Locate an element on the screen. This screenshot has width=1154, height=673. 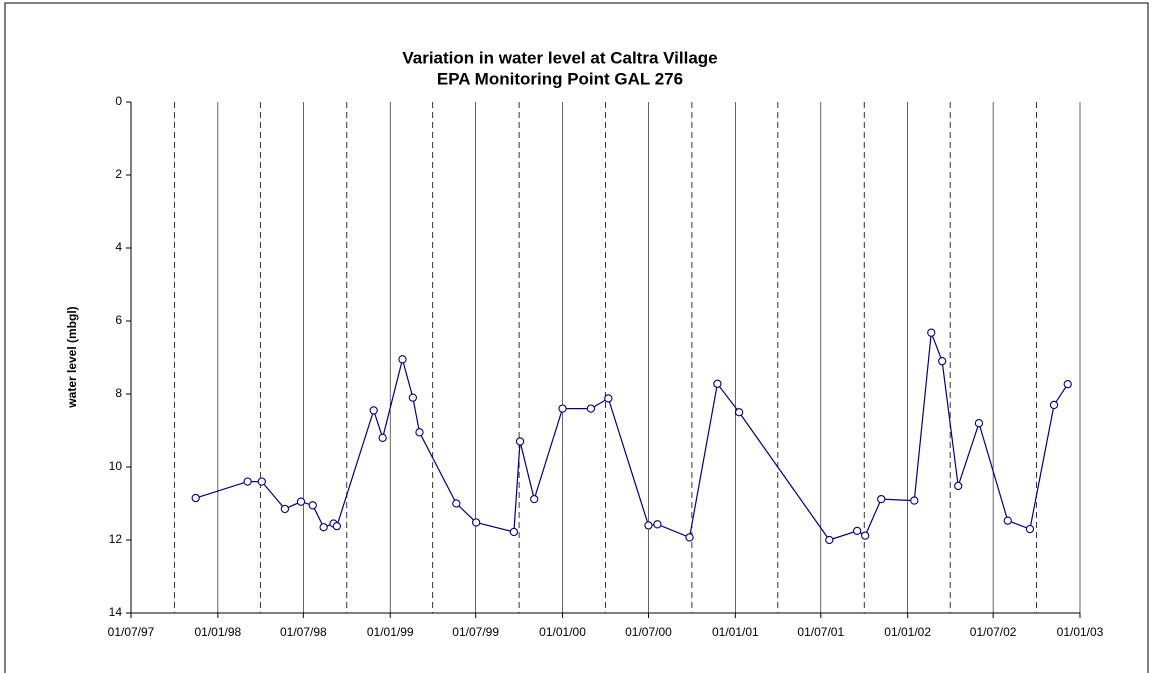
y-tick-label: 2 is located at coordinates (118, 174).